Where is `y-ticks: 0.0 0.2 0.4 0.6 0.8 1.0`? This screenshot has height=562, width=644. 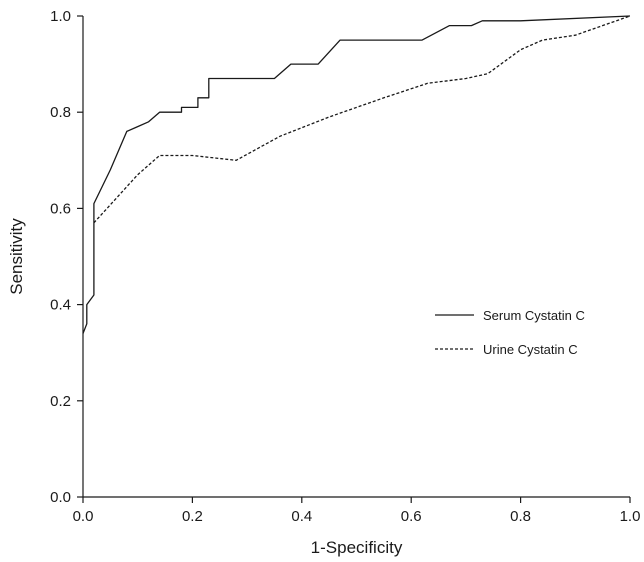 y-ticks: 0.0 0.2 0.4 0.6 0.8 1.0 is located at coordinates (66, 257).